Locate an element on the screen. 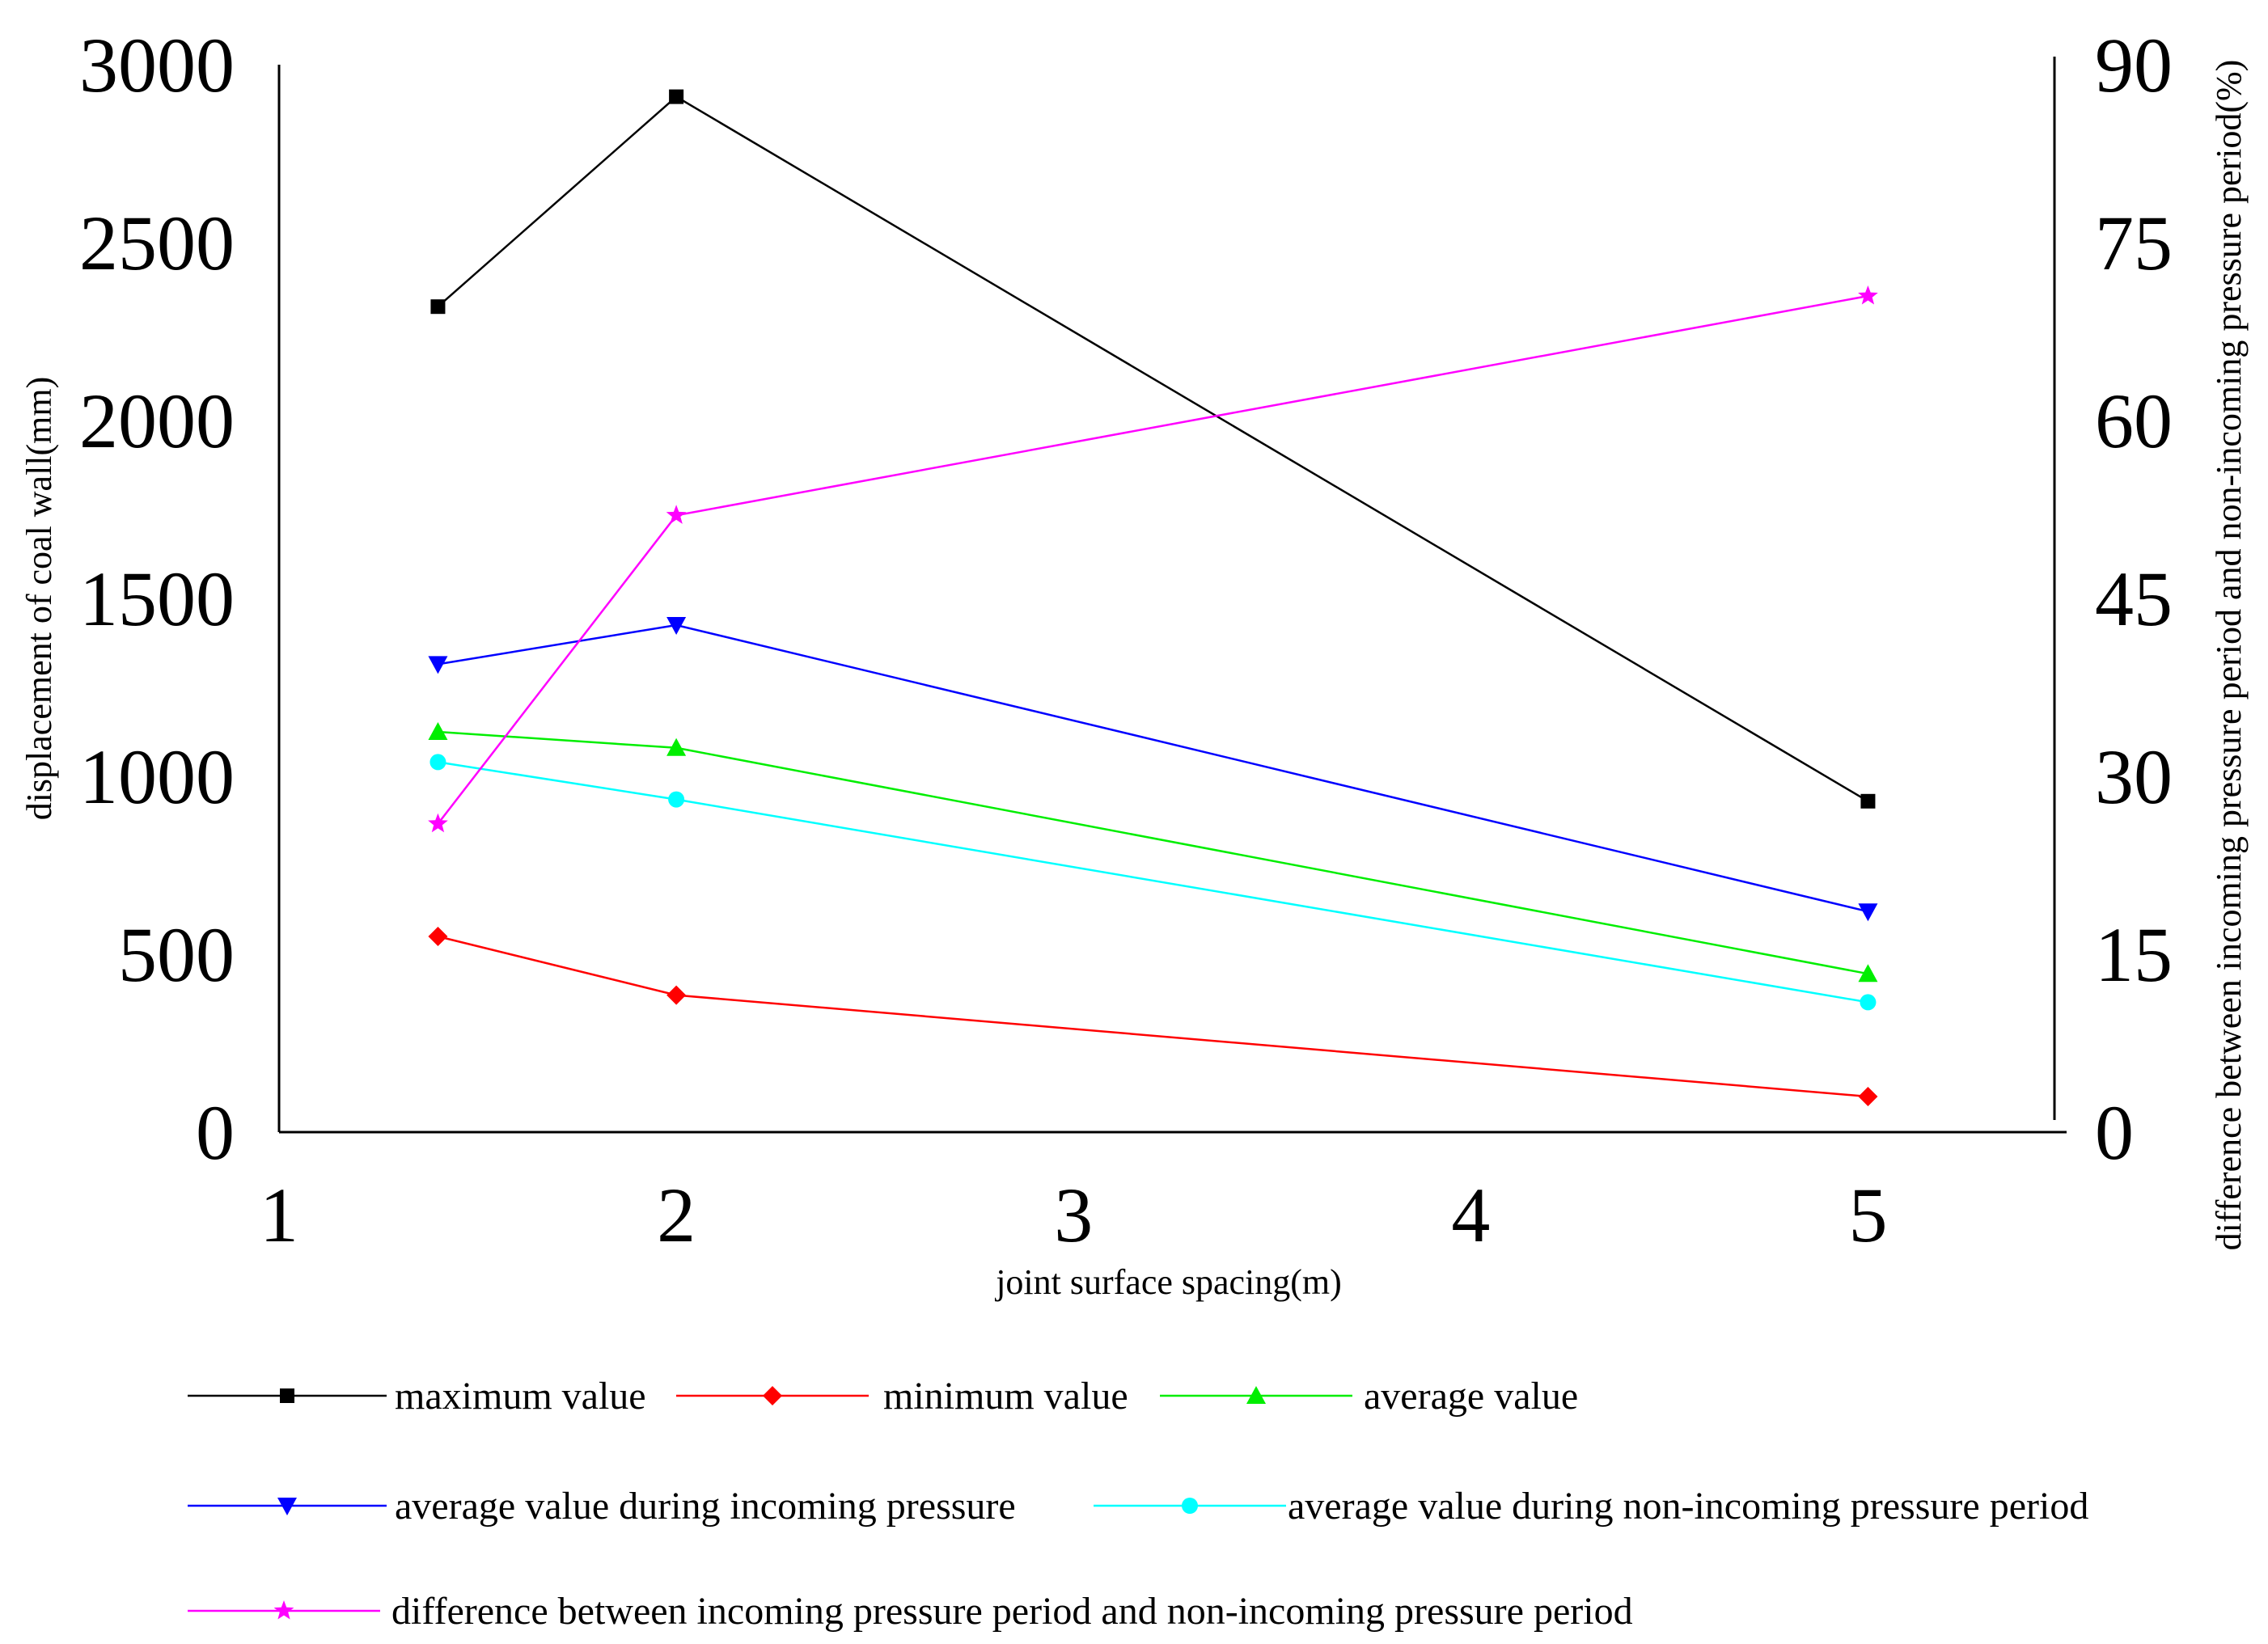 Image resolution: width=2268 pixels, height=1644 pixels. right-y-tick-label: 60 is located at coordinates (2134, 421).